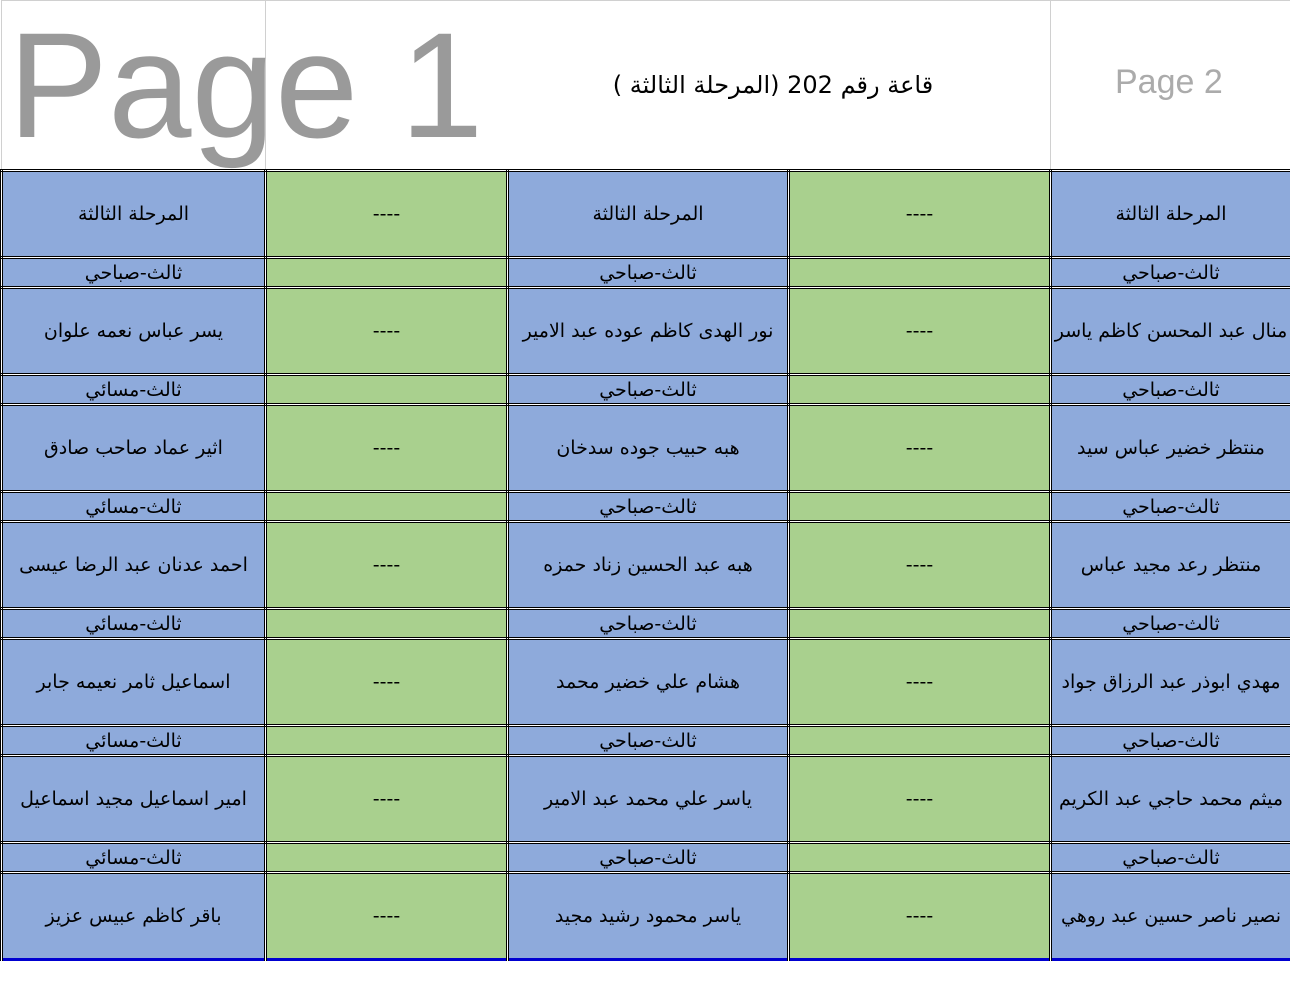  What do you see at coordinates (133, 682) in the screenshot?
I see `student-name-cell: اسماعيل ثامر نعيمه جابر` at bounding box center [133, 682].